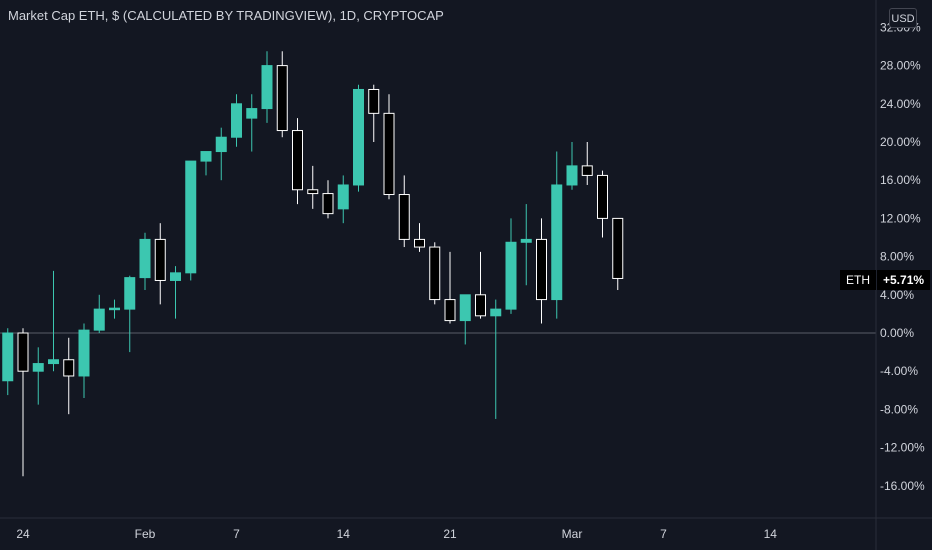 The height and width of the screenshot is (550, 932). Describe the element at coordinates (900, 142) in the screenshot. I see `price-tick-label: 20.00%` at that location.